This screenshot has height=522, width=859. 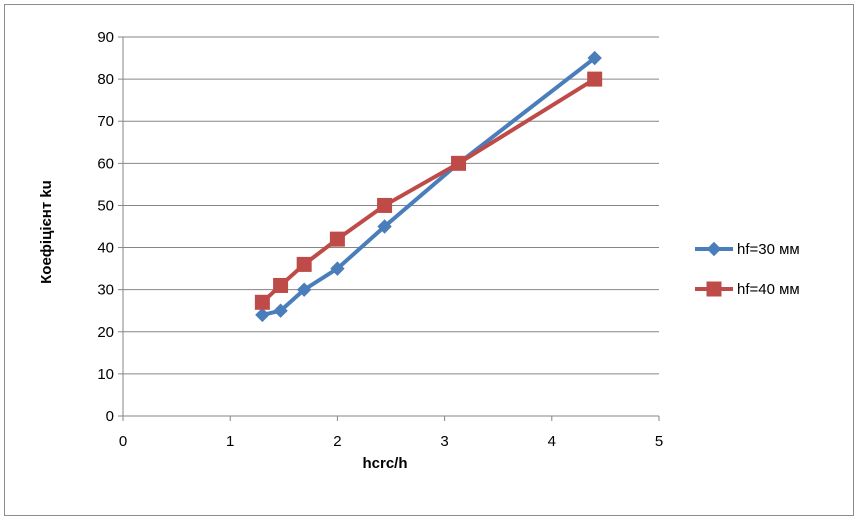 I want to click on x-tick-label: 1, so click(x=230, y=441).